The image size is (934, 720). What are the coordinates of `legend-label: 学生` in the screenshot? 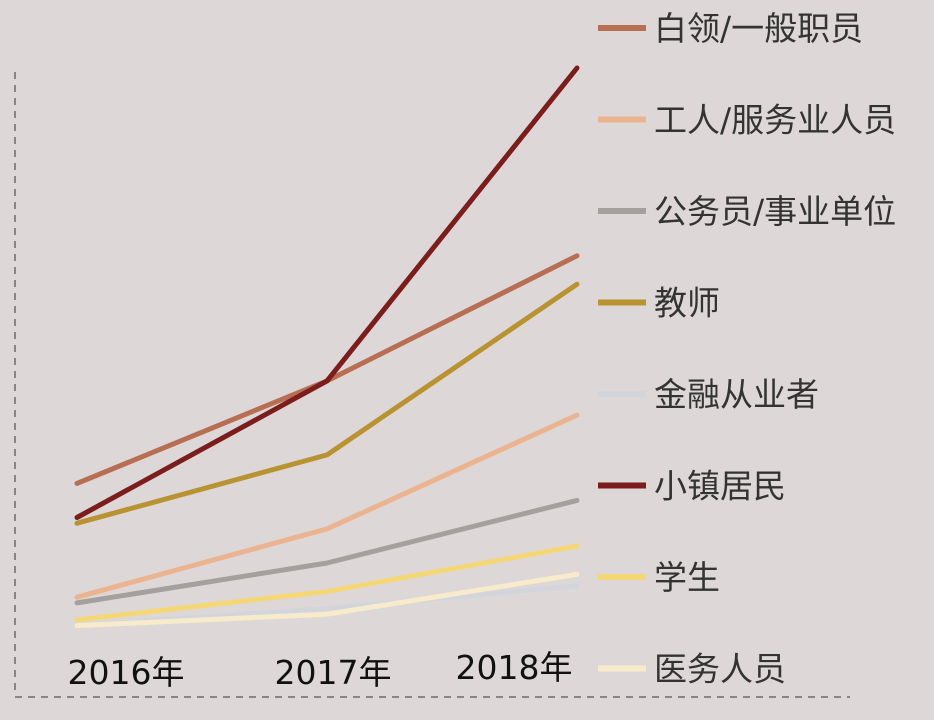 It's located at (687, 577).